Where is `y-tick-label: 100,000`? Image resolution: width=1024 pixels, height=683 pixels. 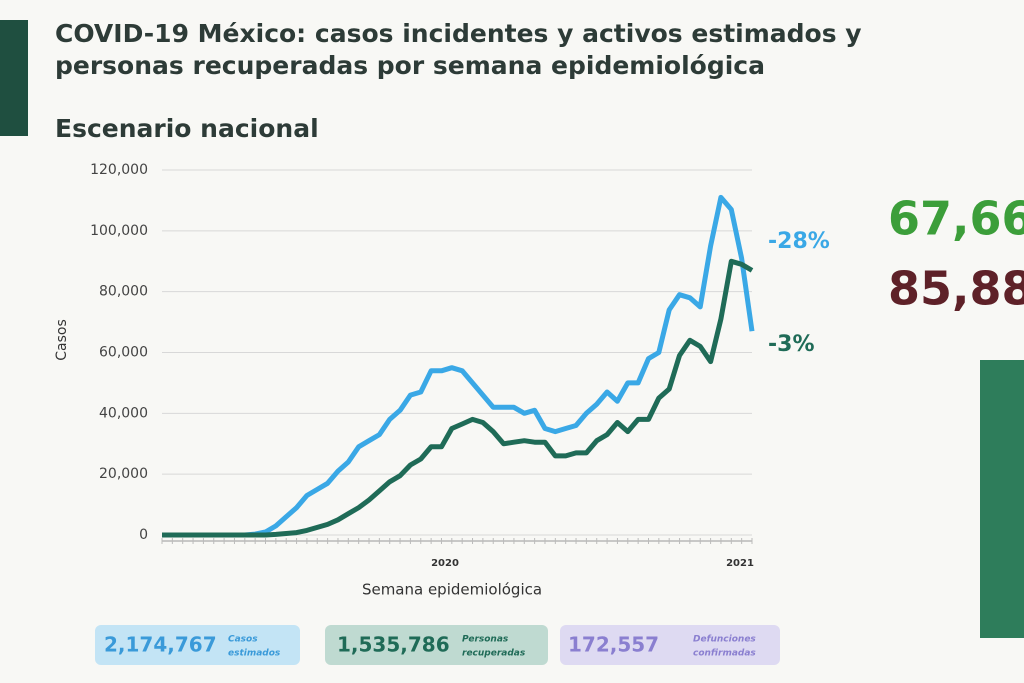
y-tick-label: 100,000 is located at coordinates (119, 231).